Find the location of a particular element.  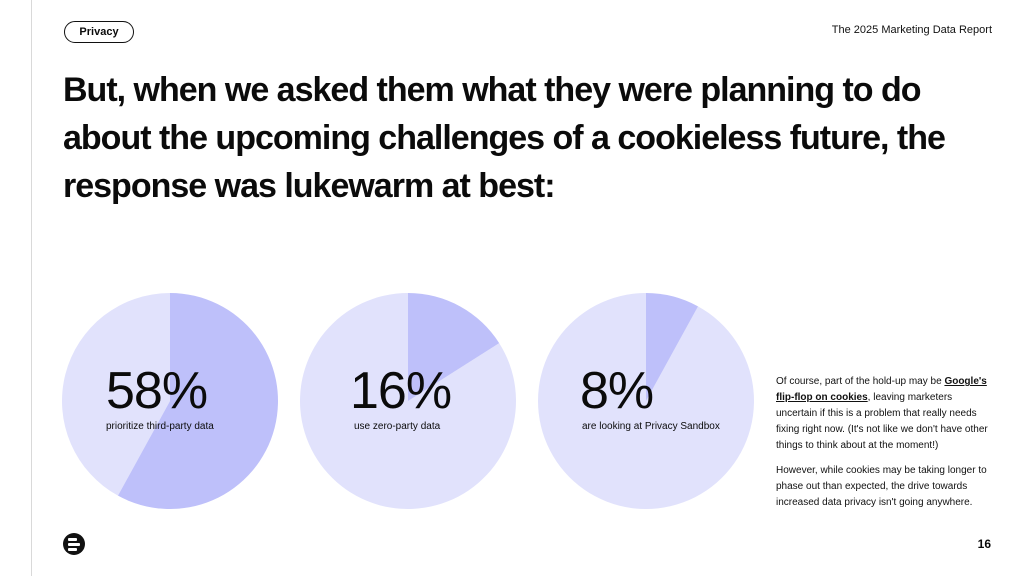

stat-label-1: prioritize third-party data is located at coordinates (160, 426).